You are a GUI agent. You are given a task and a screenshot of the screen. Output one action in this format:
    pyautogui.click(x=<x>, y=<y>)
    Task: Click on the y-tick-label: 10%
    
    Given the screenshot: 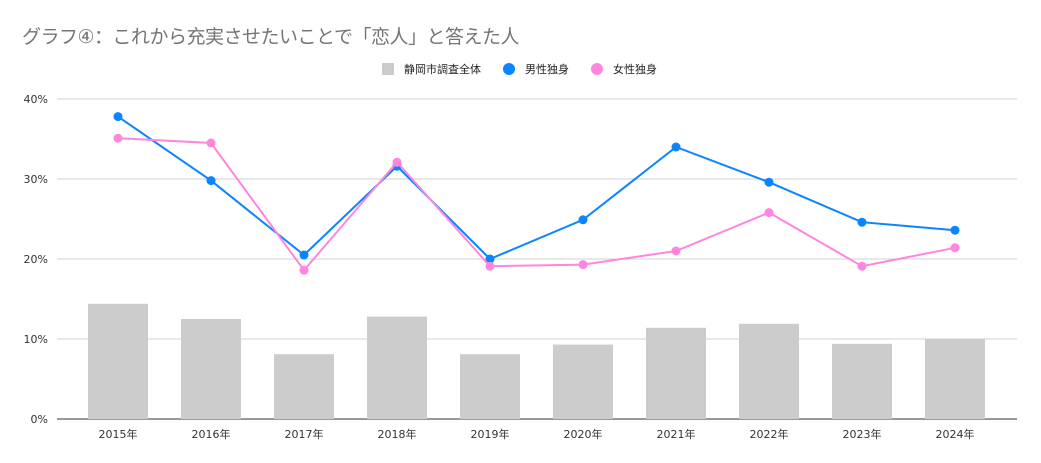 What is the action you would take?
    pyautogui.click(x=36, y=339)
    